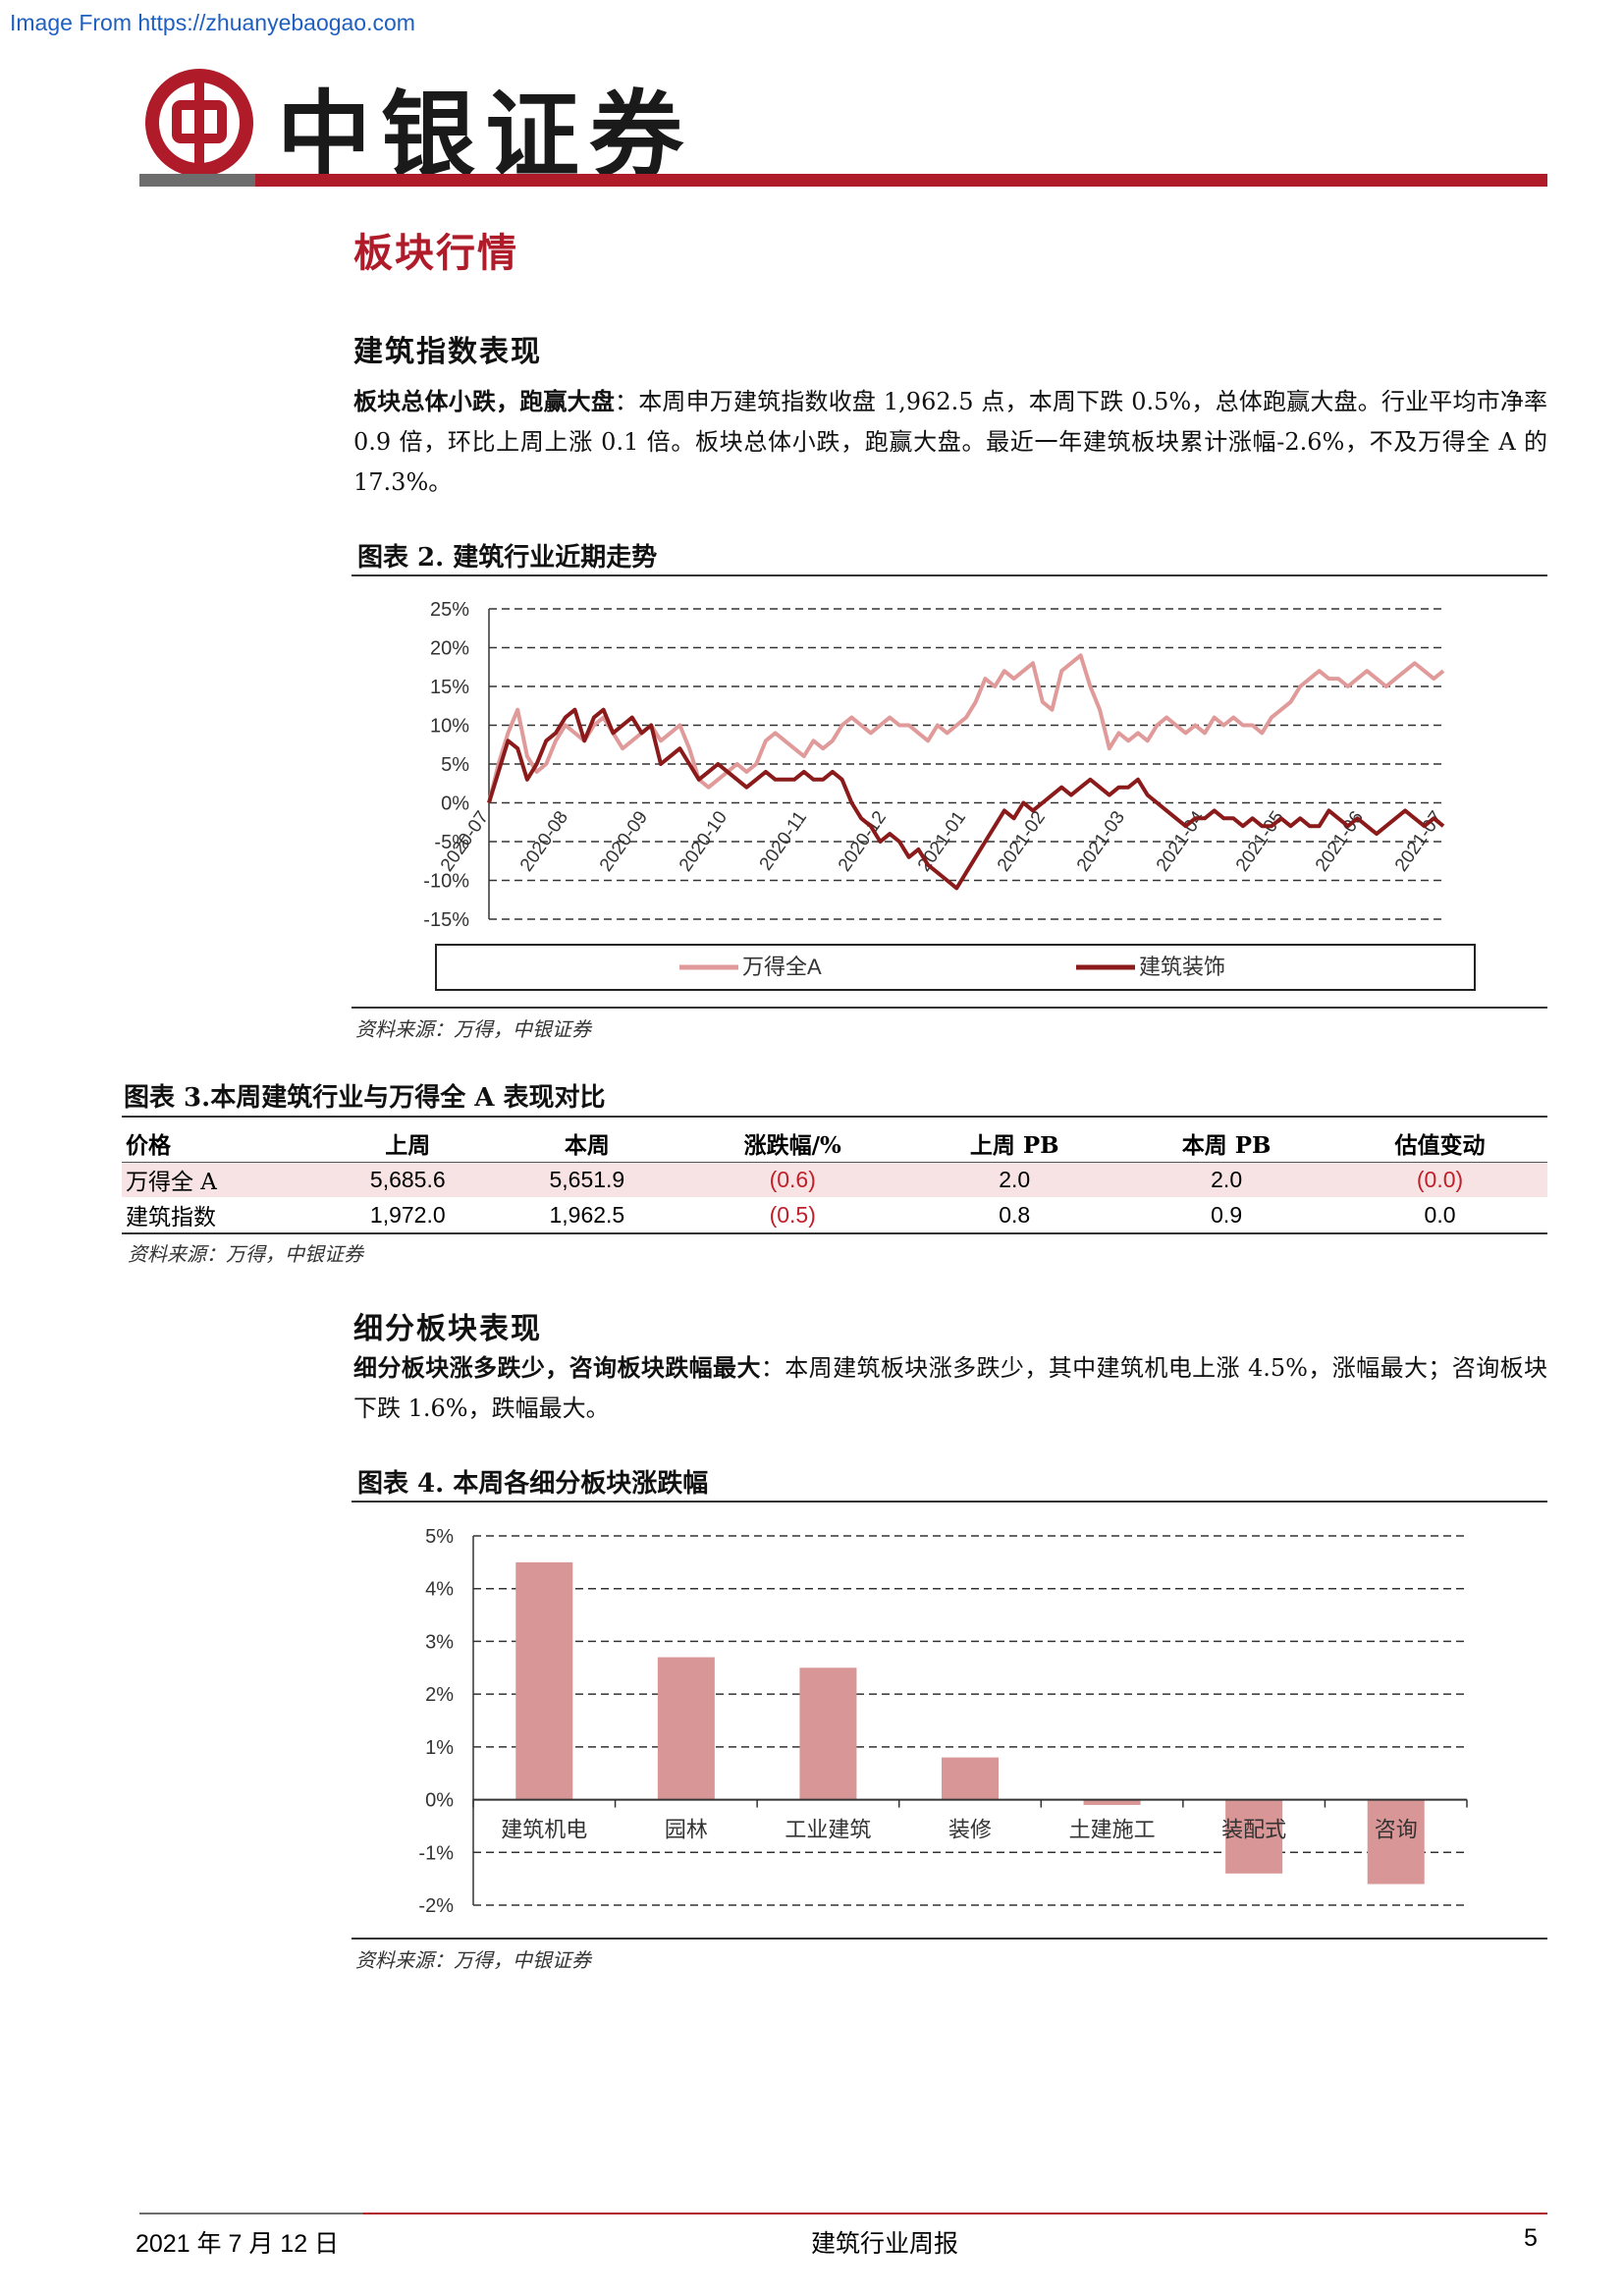 The height and width of the screenshot is (2296, 1624). I want to click on legend-label: 建筑装饰, so click(1182, 967).